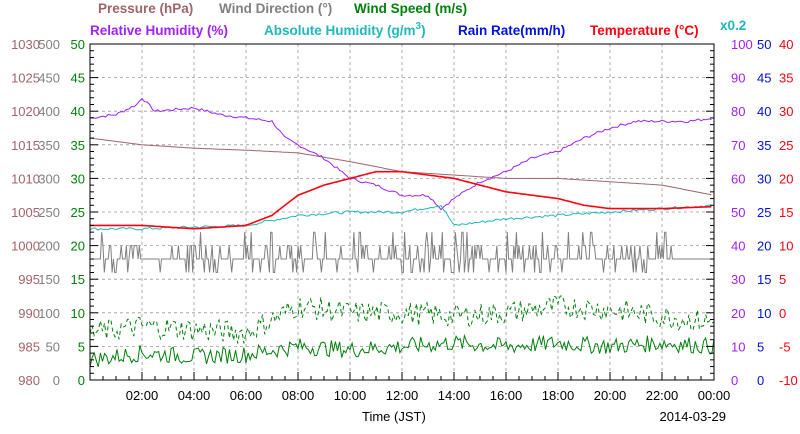 This screenshot has height=434, width=800. What do you see at coordinates (78, 44) in the screenshot?
I see `y-tick-label-wind-speed: 50` at bounding box center [78, 44].